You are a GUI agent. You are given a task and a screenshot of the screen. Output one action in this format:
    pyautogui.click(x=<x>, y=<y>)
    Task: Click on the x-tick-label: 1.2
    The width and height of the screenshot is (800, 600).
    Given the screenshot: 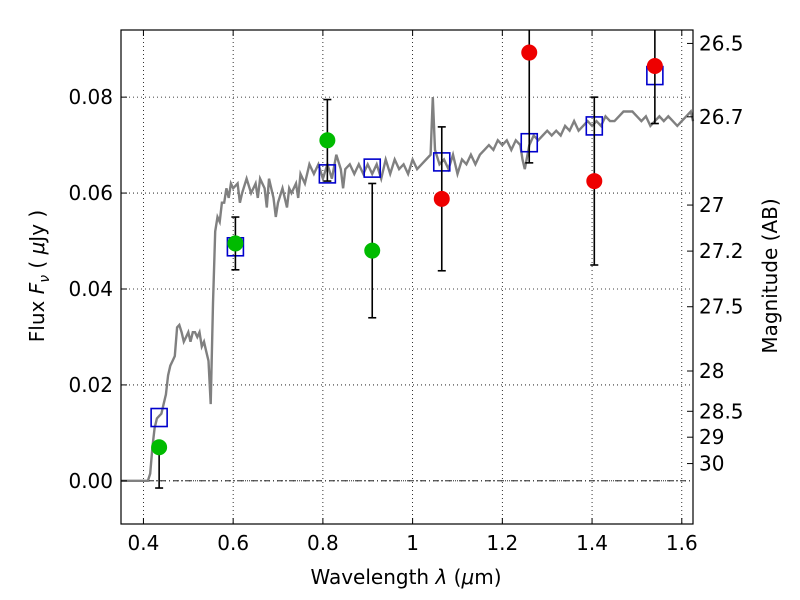 What is the action you would take?
    pyautogui.click(x=502, y=543)
    